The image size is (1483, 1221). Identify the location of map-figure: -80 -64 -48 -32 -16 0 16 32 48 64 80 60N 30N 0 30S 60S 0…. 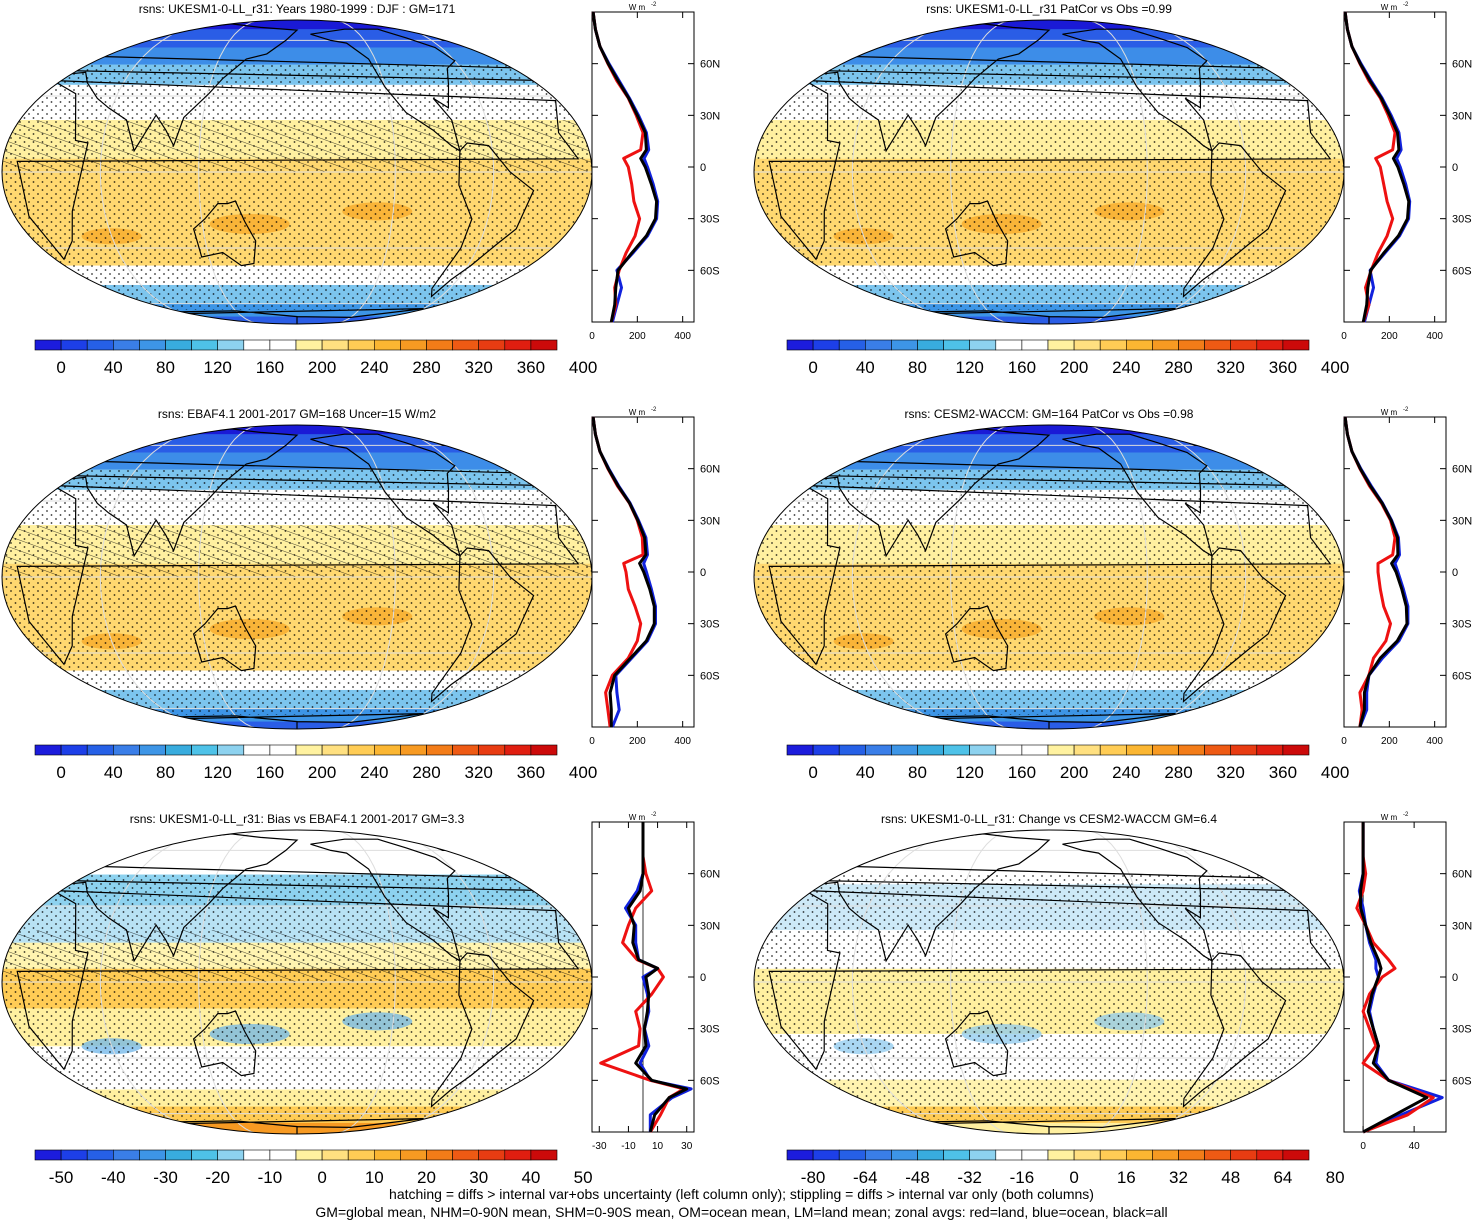
(1112, 999).